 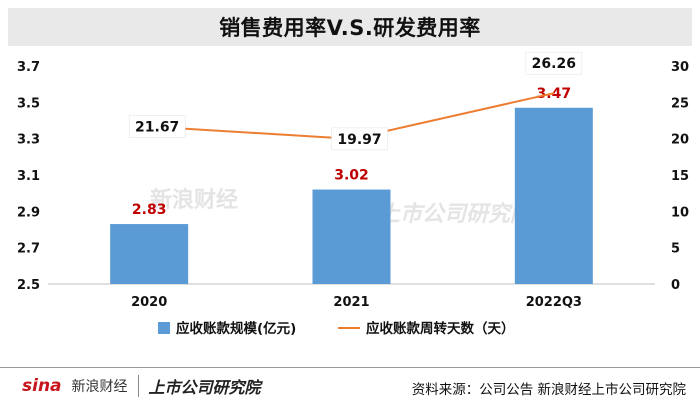 I want to click on y-right-tick-label: 25, so click(x=680, y=103).